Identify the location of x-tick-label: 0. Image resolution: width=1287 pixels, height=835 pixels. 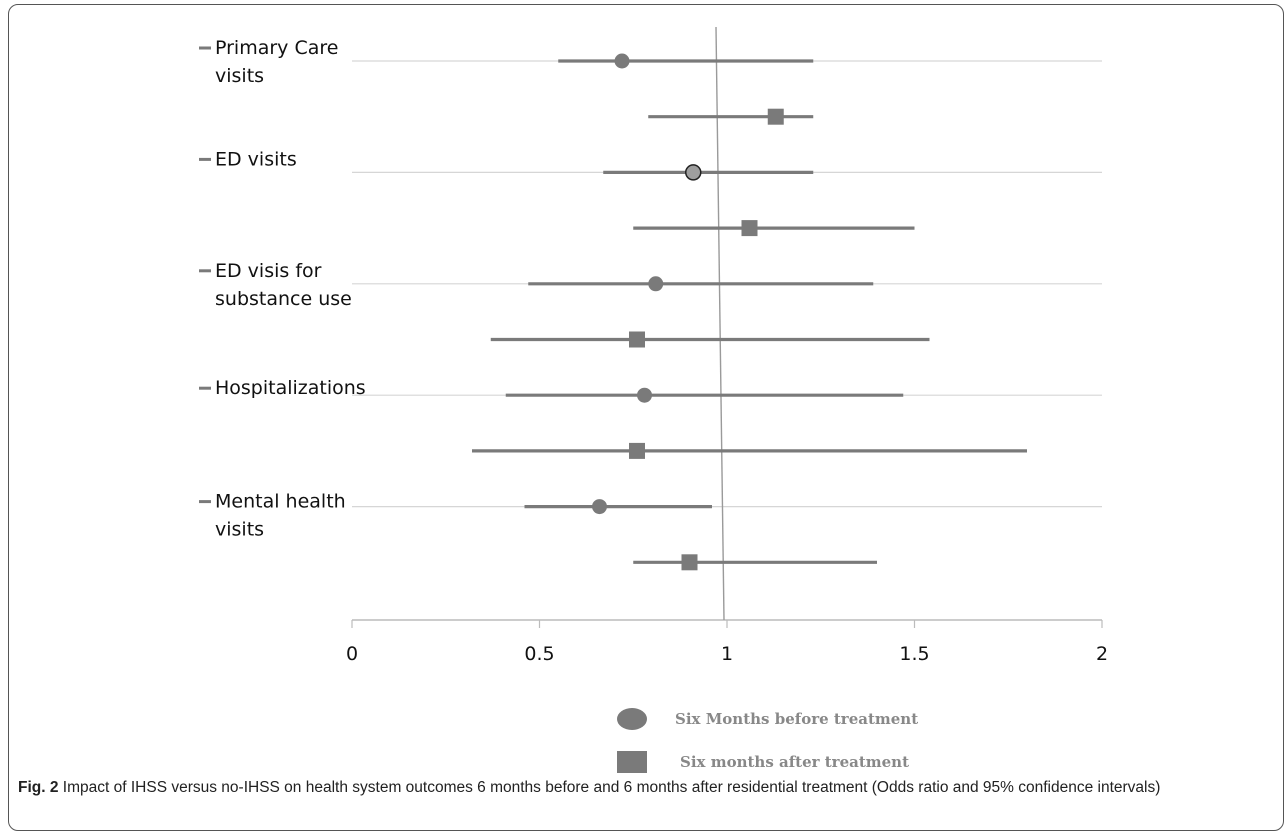
(352, 654).